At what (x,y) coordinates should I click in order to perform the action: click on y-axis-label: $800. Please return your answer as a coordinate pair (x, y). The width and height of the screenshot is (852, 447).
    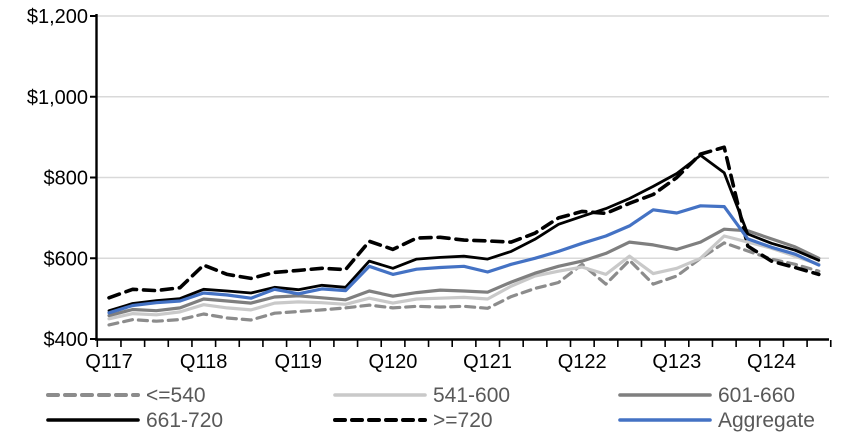
    Looking at the image, I should click on (66, 179).